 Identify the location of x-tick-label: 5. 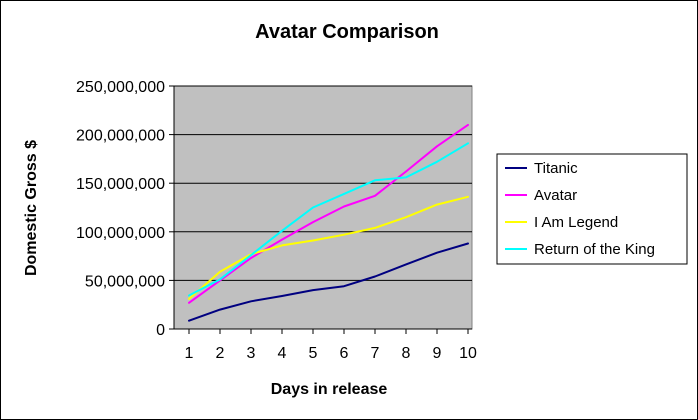
(313, 353).